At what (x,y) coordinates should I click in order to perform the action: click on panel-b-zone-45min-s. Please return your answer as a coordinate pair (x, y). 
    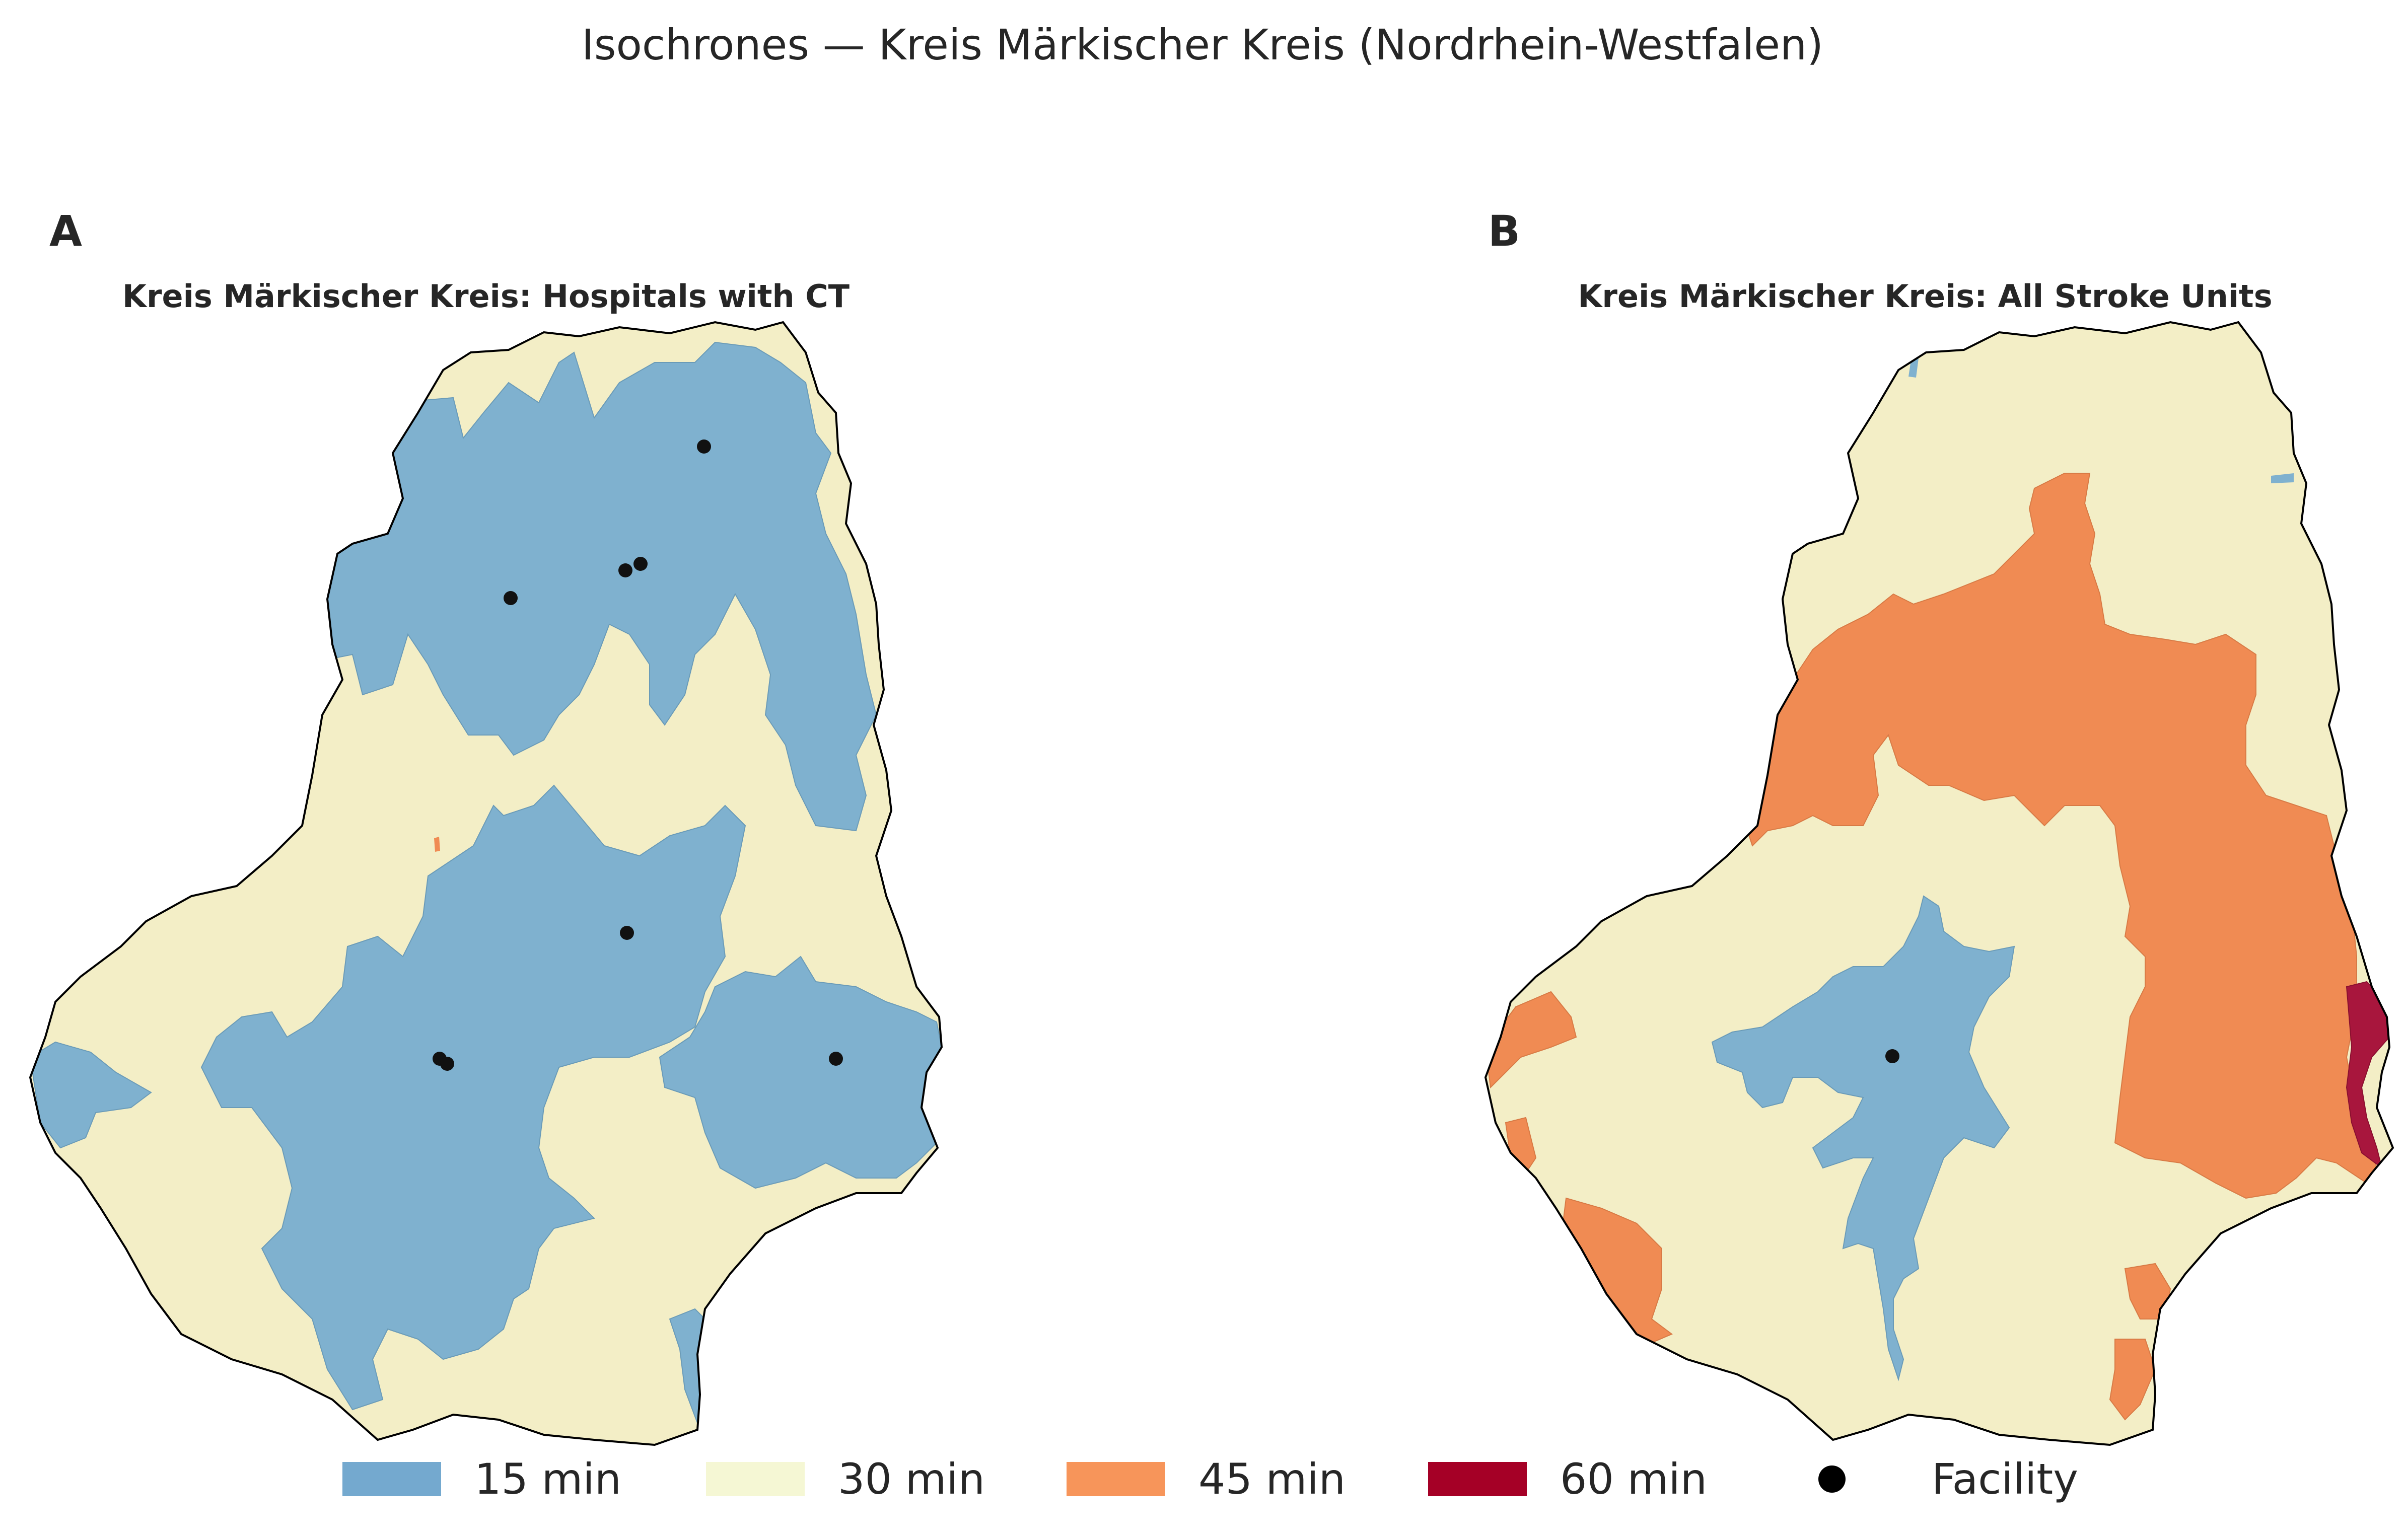
    Looking at the image, I should click on (2132, 1380).